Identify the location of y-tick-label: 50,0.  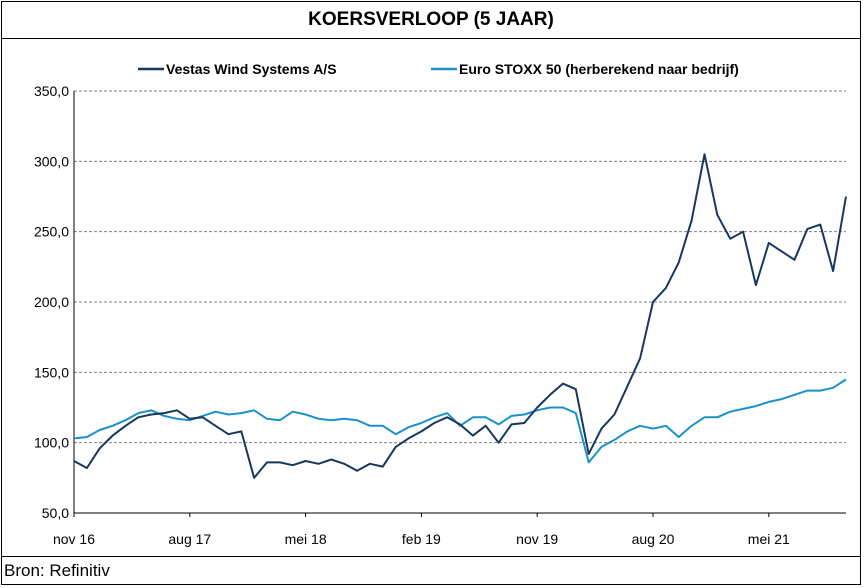
(55, 513).